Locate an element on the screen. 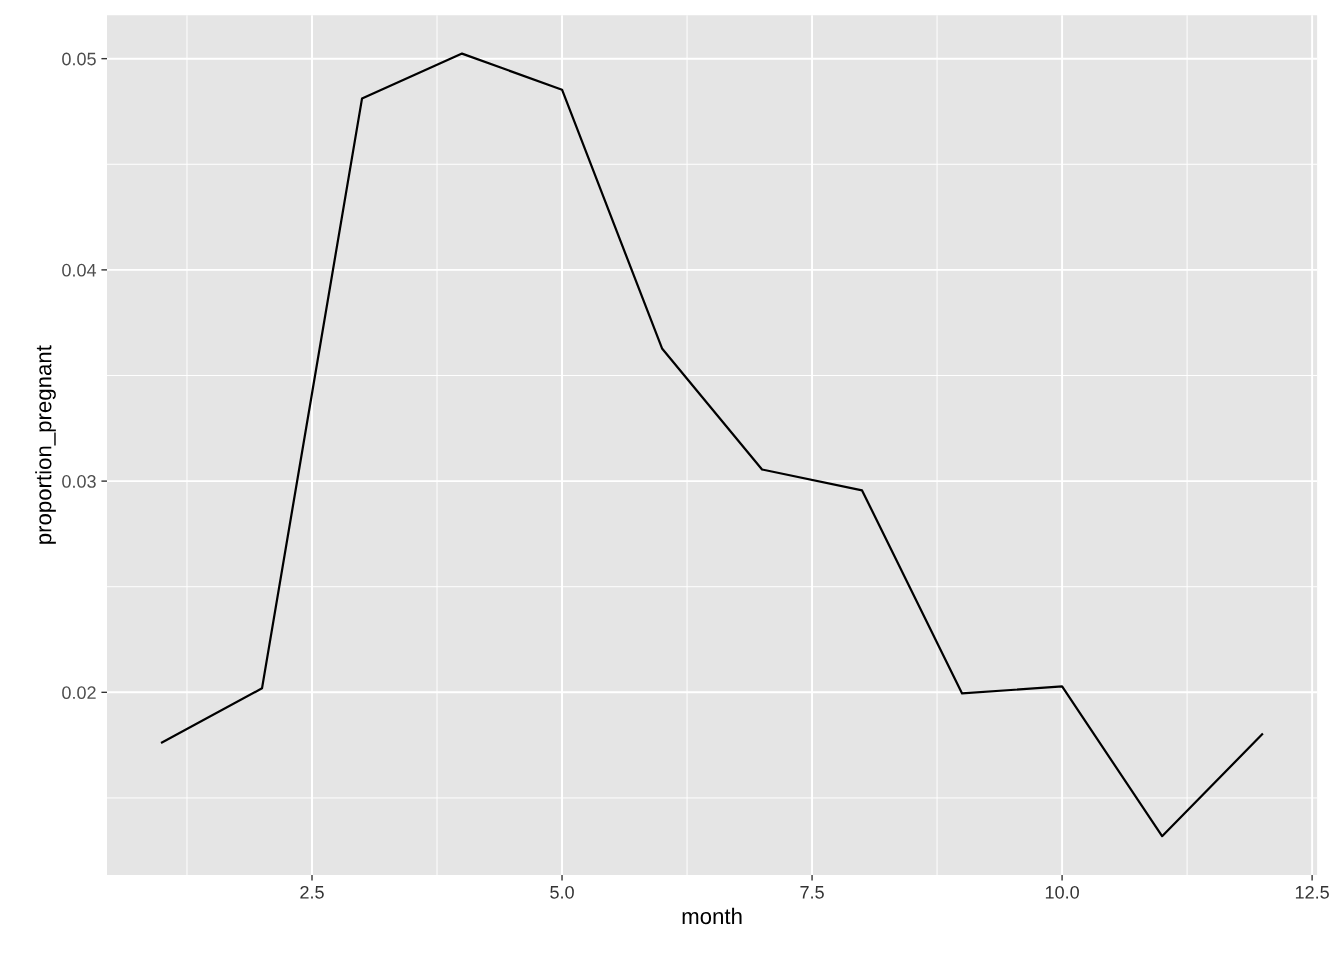 This screenshot has height=960, width=1344. y-tick-label: 0.05 is located at coordinates (79, 59).